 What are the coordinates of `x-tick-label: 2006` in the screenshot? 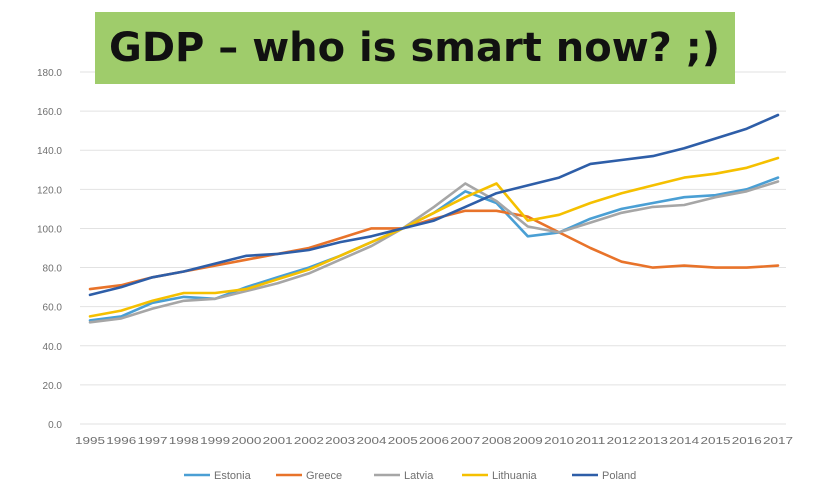 It's located at (434, 441).